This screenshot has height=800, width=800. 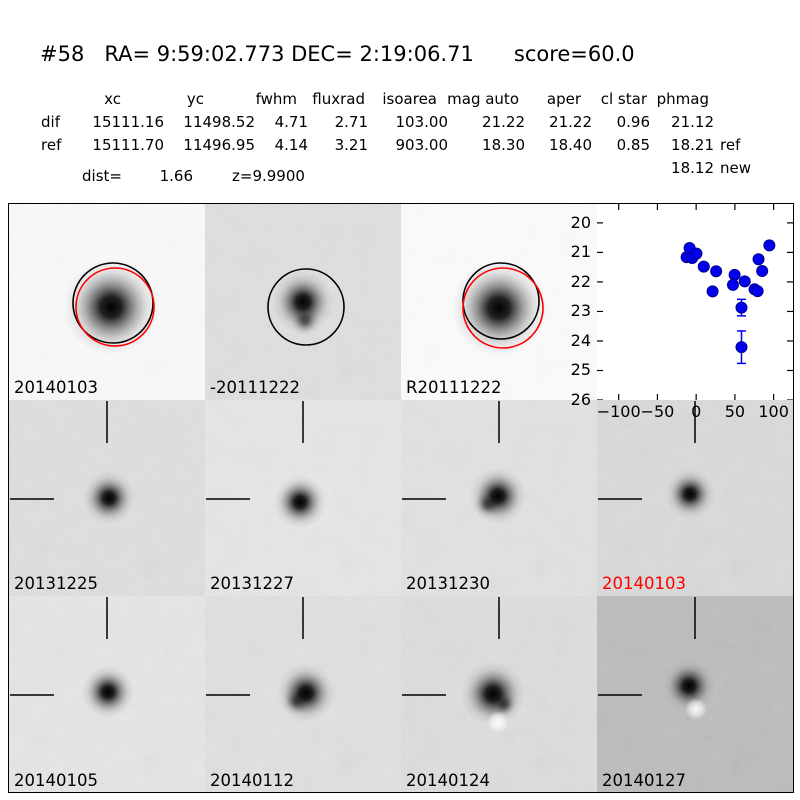 What do you see at coordinates (657, 411) in the screenshot?
I see `x-axis-tick-label: −50` at bounding box center [657, 411].